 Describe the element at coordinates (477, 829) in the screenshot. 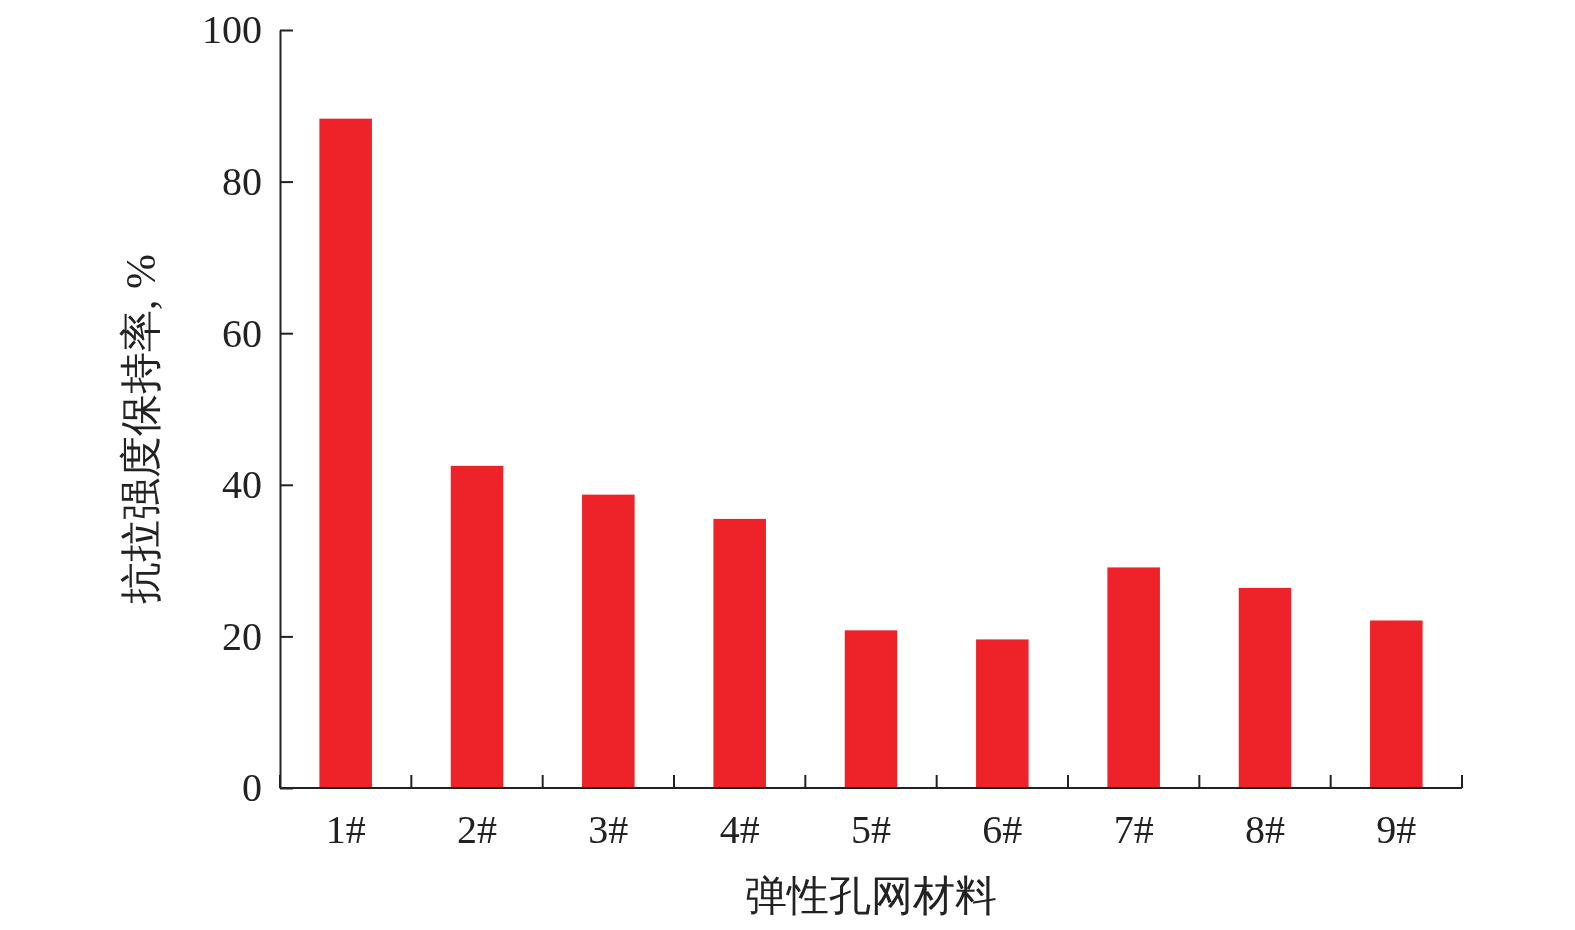

I see `x-tick-label: 2#` at that location.